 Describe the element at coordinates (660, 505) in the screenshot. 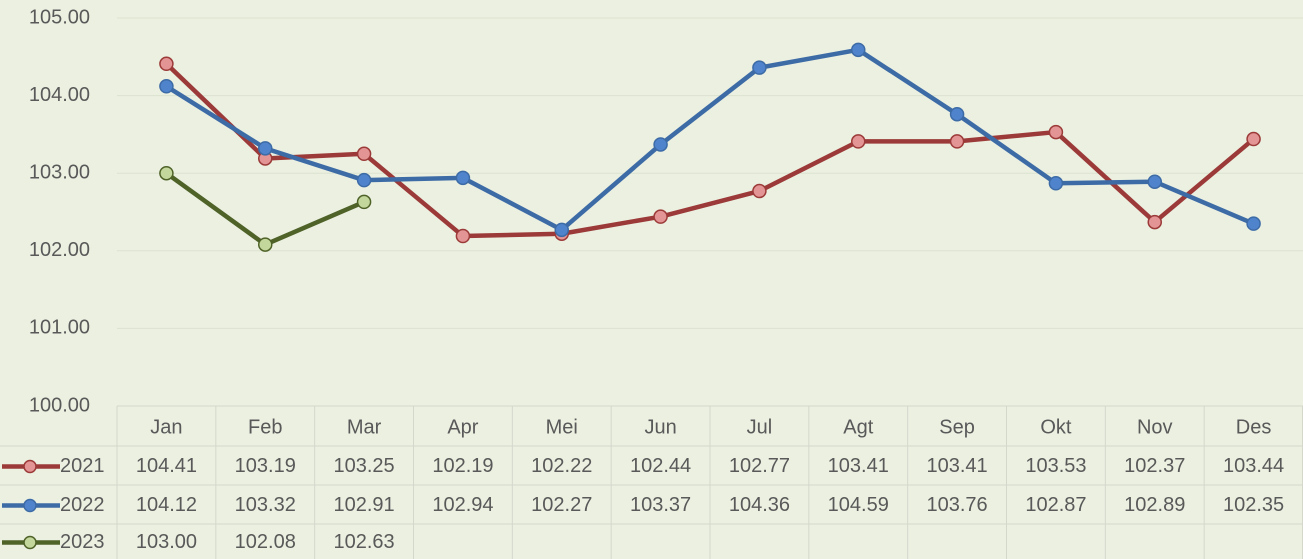

I see `table-value: 103.37` at that location.